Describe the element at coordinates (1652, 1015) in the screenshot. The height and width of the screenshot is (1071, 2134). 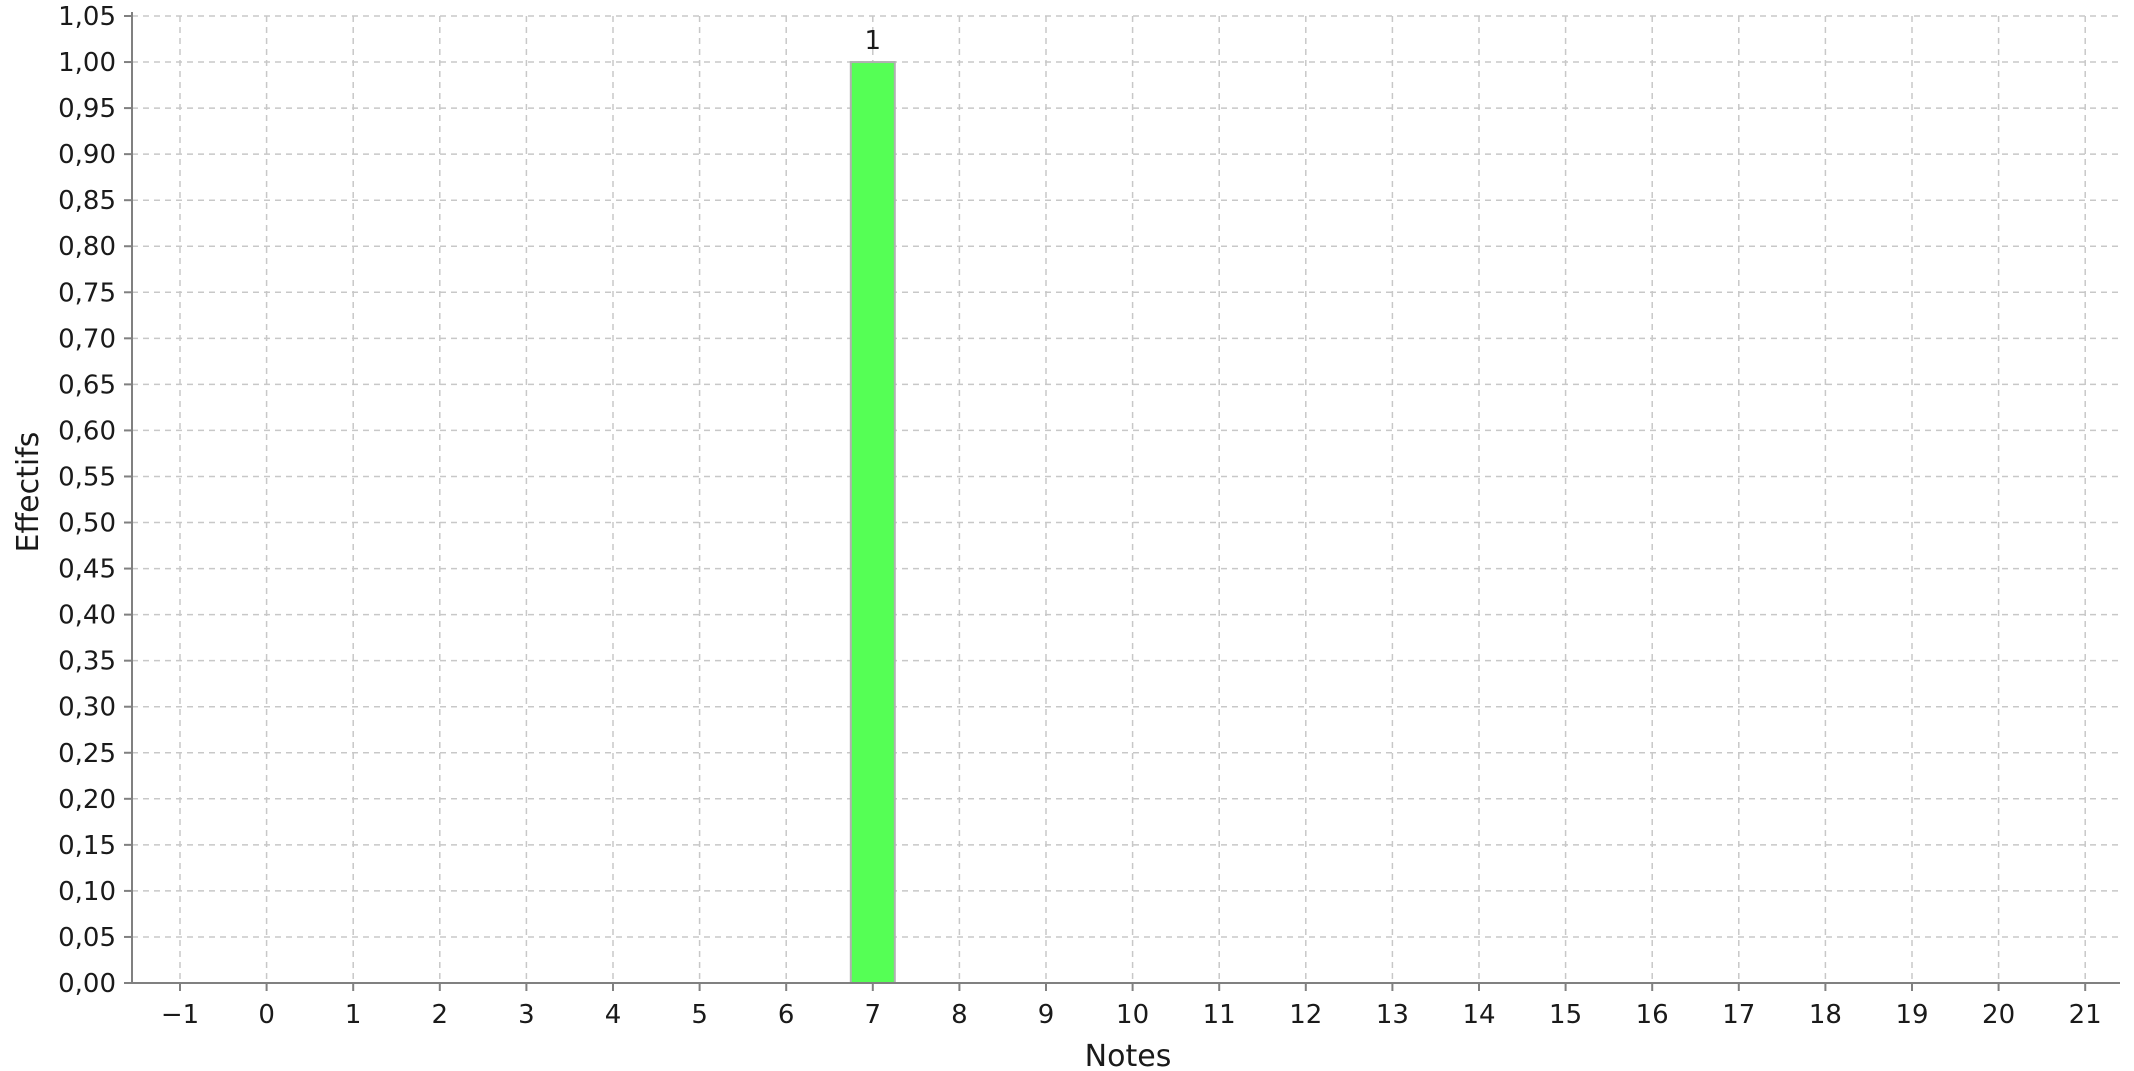
I see `x-tick-label: 16` at that location.